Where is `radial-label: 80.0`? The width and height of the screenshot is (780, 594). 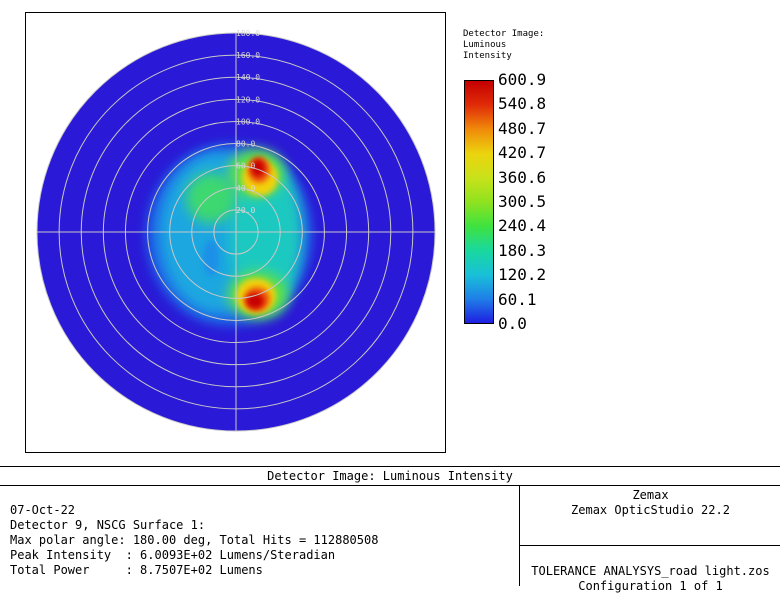 radial-label: 80.0 is located at coordinates (245, 144).